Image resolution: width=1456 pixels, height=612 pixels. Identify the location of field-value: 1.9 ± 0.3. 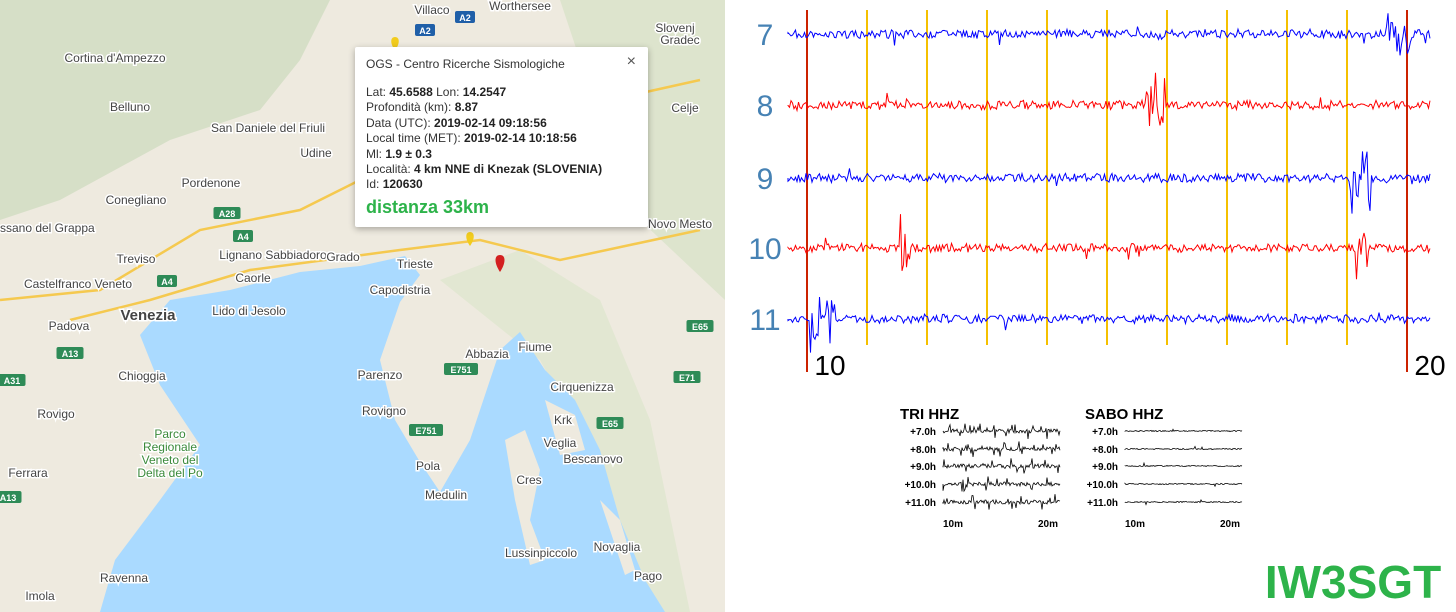
(408, 153).